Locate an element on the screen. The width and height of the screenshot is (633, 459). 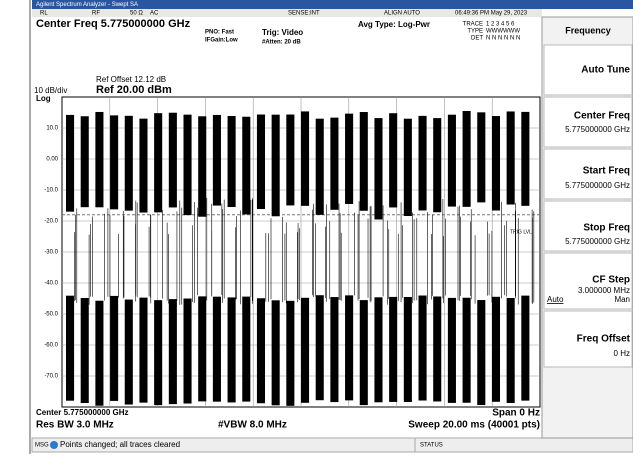
softkey-label: Center Freq is located at coordinates (602, 116).